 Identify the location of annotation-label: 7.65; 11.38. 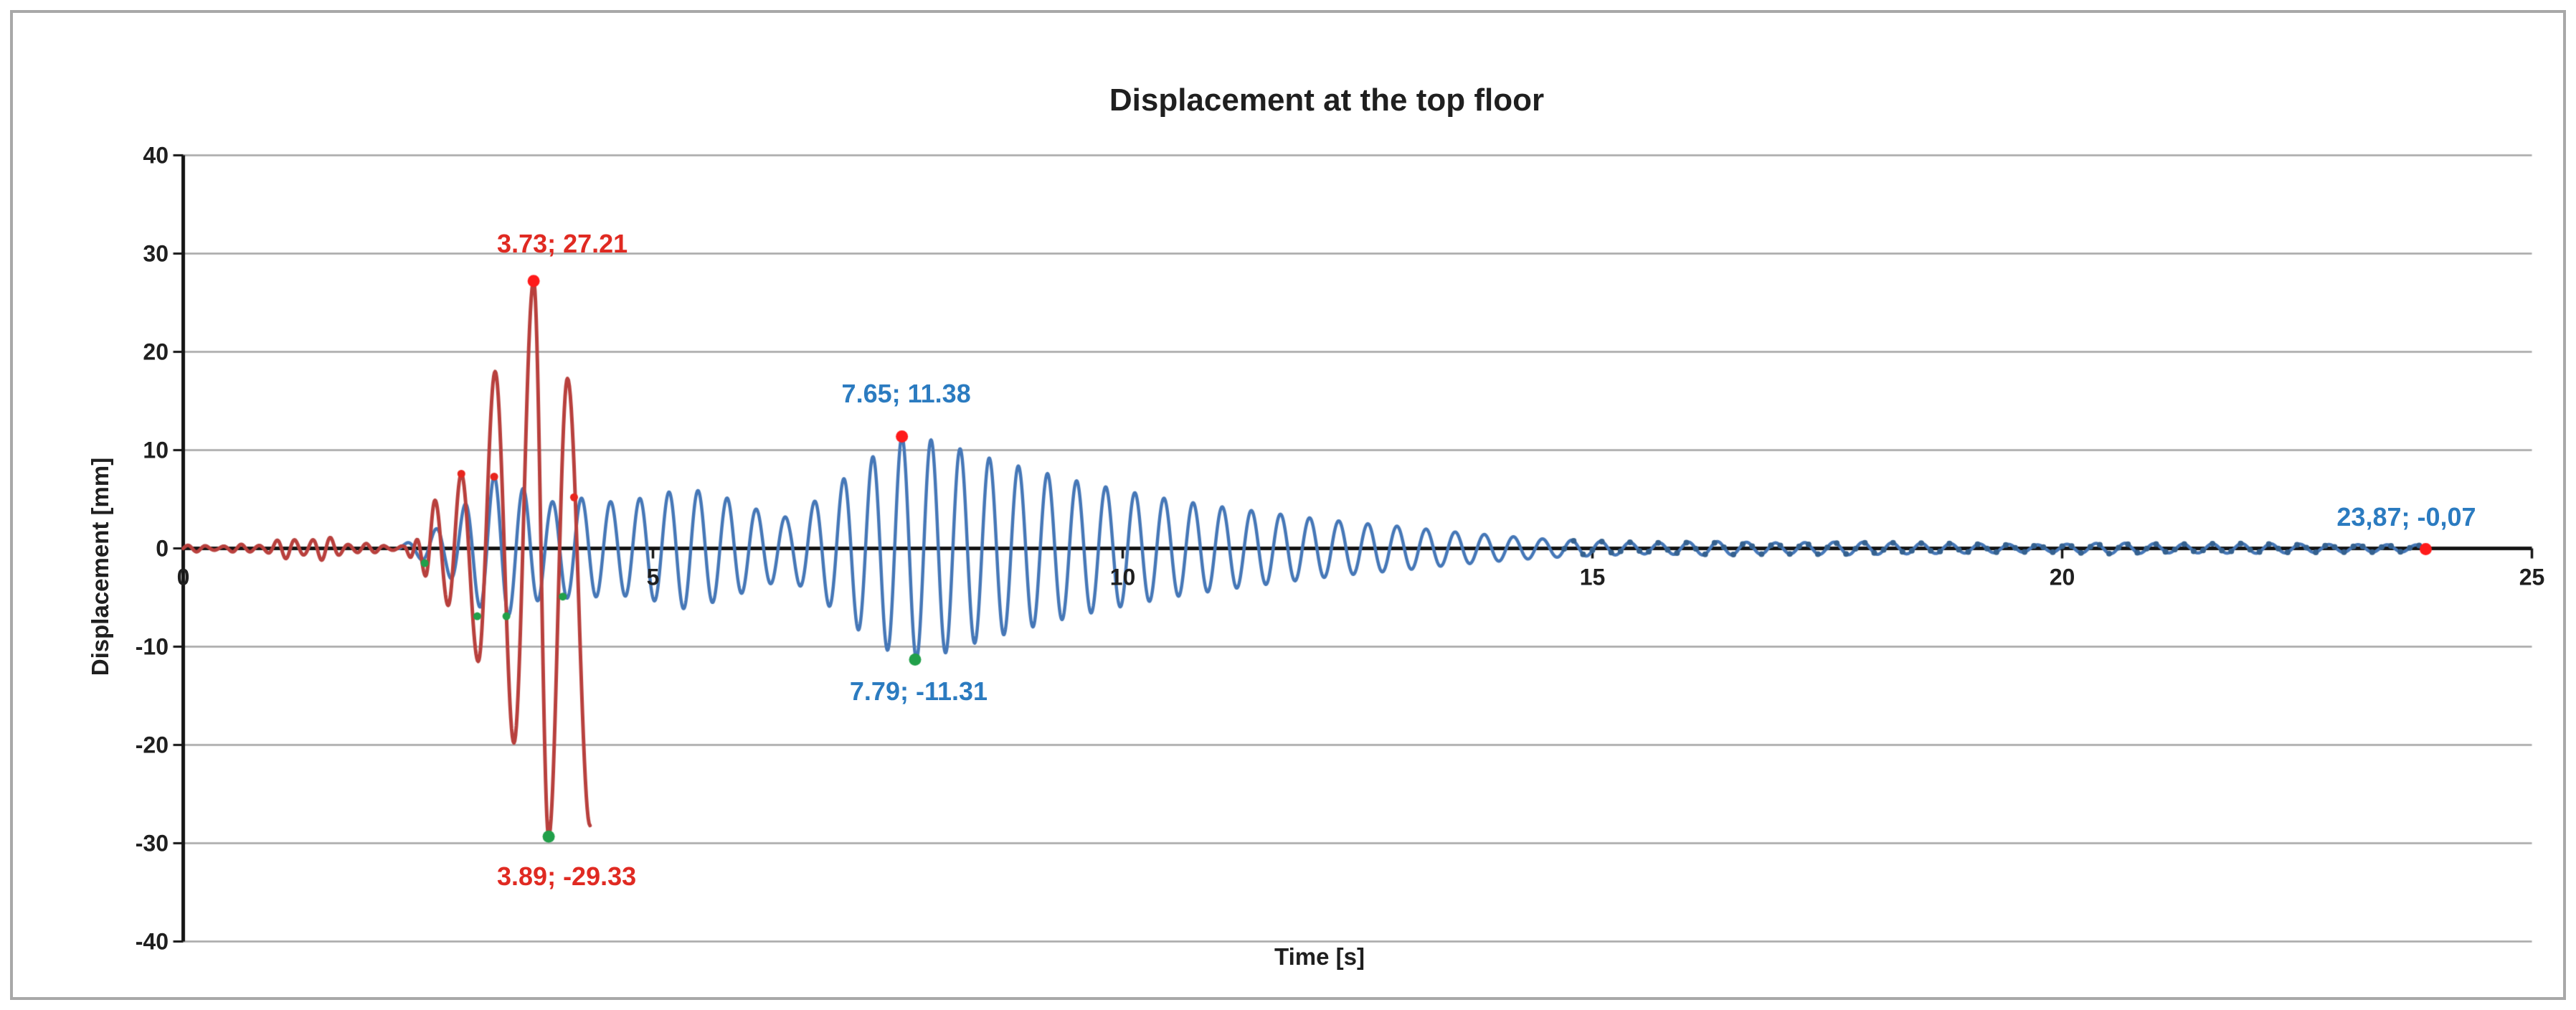
(906, 393).